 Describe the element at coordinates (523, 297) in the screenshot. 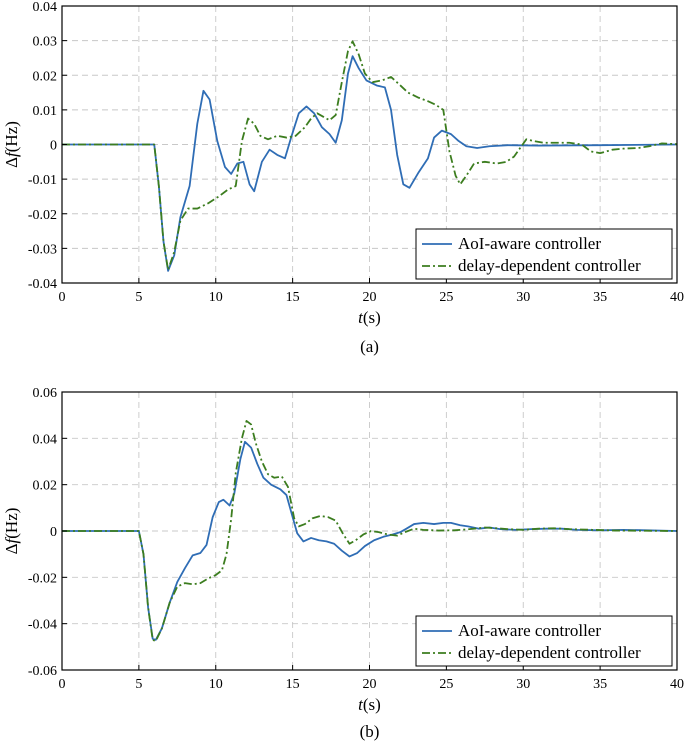

I see `panel-a-x-tick-label: 30` at that location.